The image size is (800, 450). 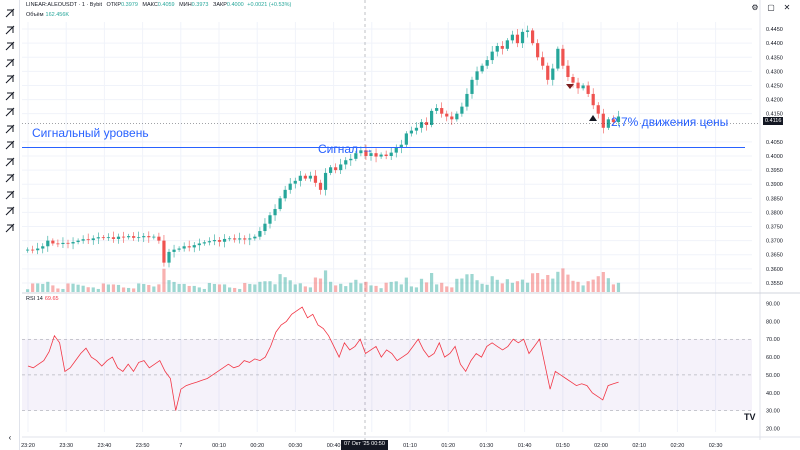 What do you see at coordinates (774, 199) in the screenshot?
I see `price-axis-label: 0.3850` at bounding box center [774, 199].